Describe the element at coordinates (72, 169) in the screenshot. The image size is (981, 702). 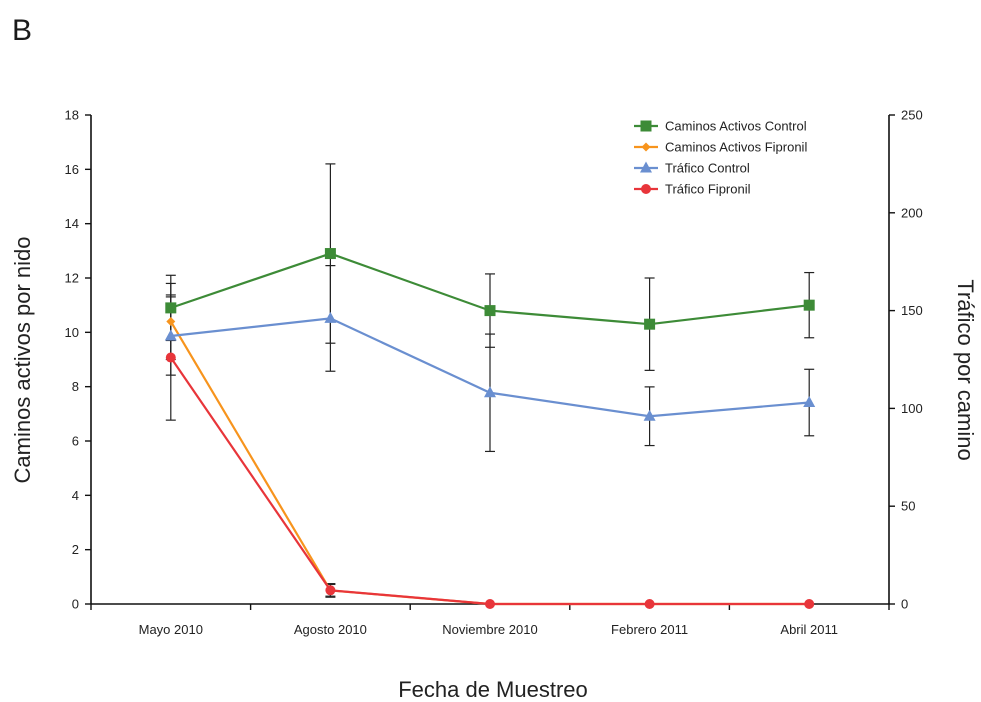
I see `y-left-tick-label: 16` at that location.